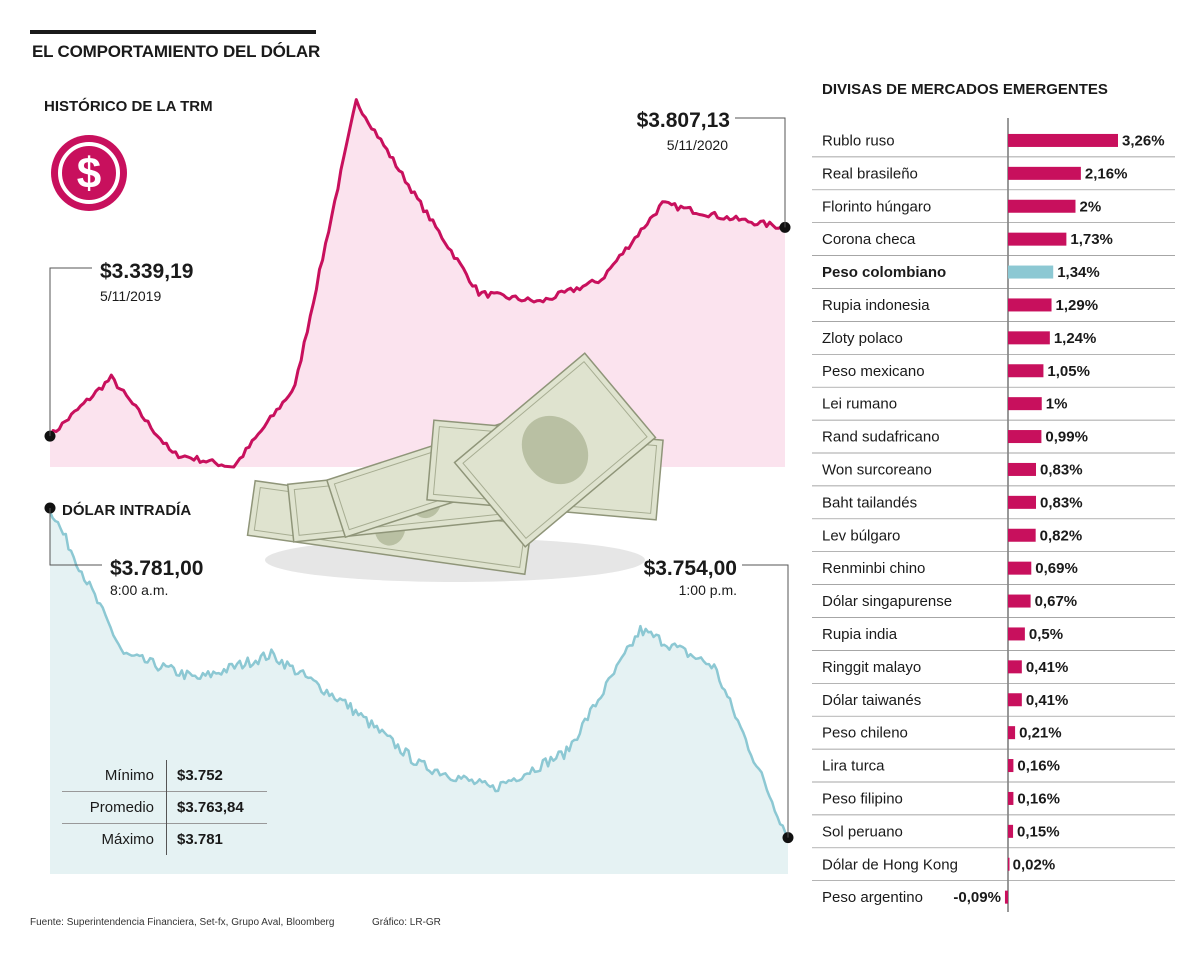 The image size is (1200, 957). I want to click on bar-peso-colombiano, so click(1031, 272).